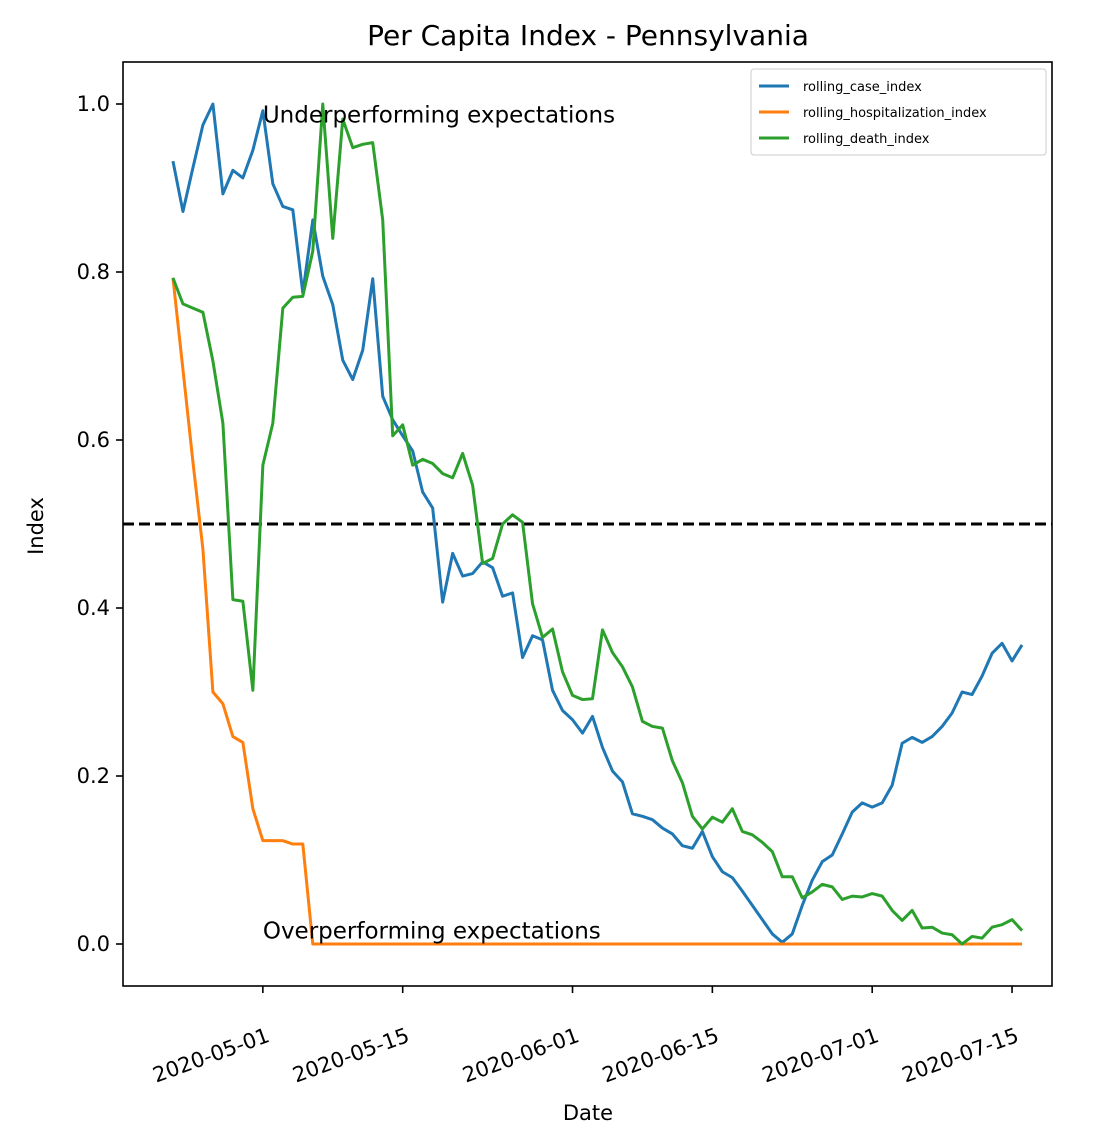 This screenshot has height=1146, width=1111. What do you see at coordinates (93, 776) in the screenshot?
I see `y-tick-label: 0.2` at bounding box center [93, 776].